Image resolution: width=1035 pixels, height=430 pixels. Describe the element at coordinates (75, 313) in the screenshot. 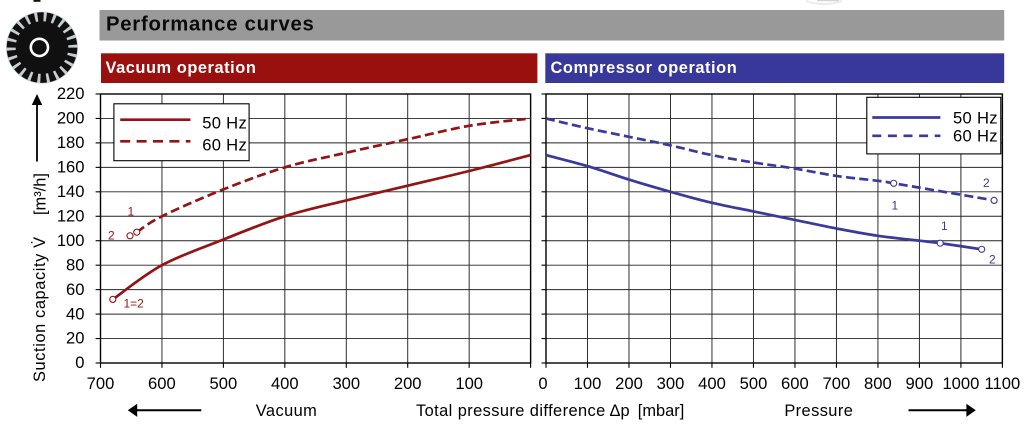

I see `svg-text: 40` at that location.